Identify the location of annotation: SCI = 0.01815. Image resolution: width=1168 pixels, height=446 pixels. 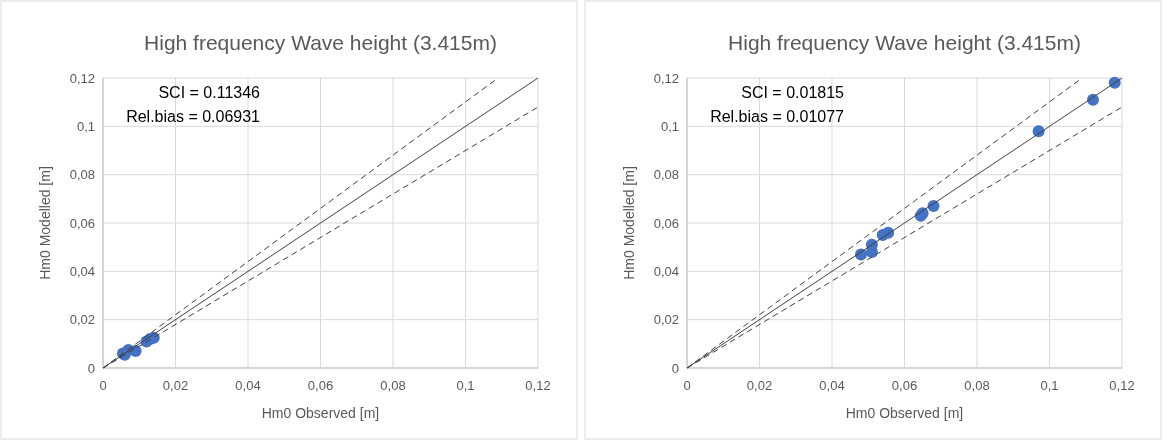
(793, 92).